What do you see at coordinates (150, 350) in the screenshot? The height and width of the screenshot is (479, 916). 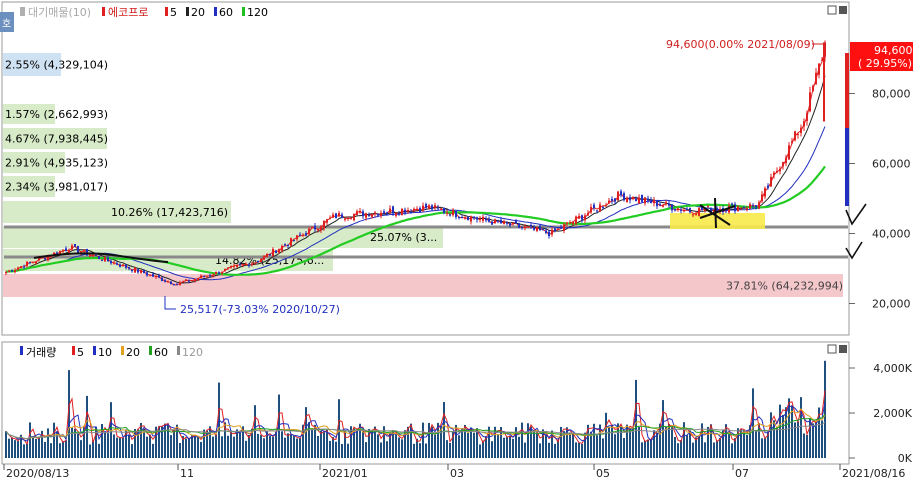 I see `volume-ma-swatch` at bounding box center [150, 350].